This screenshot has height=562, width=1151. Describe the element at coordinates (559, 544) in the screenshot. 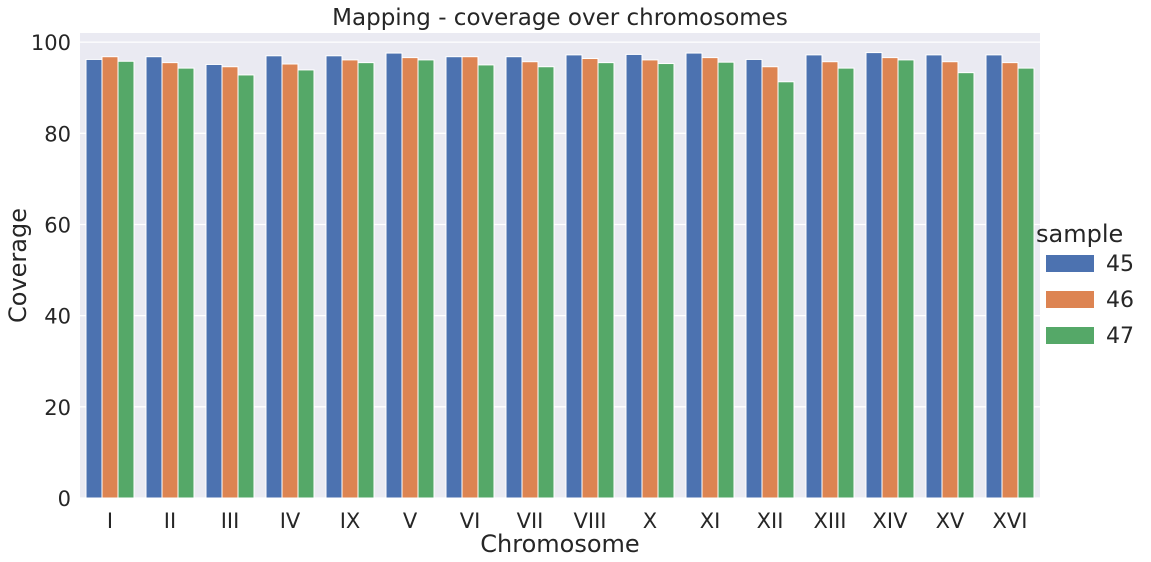

I see `x-axis-title: Chromosome` at that location.